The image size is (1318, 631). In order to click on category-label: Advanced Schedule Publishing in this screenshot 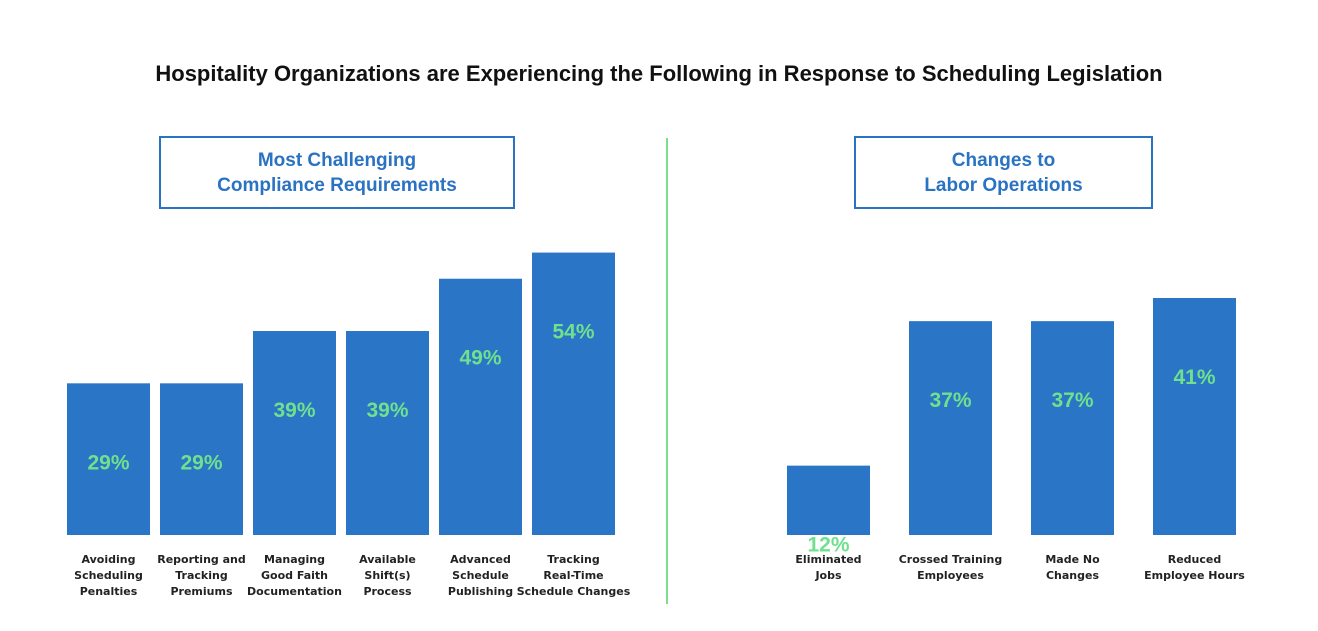, I will do `click(480, 575)`.